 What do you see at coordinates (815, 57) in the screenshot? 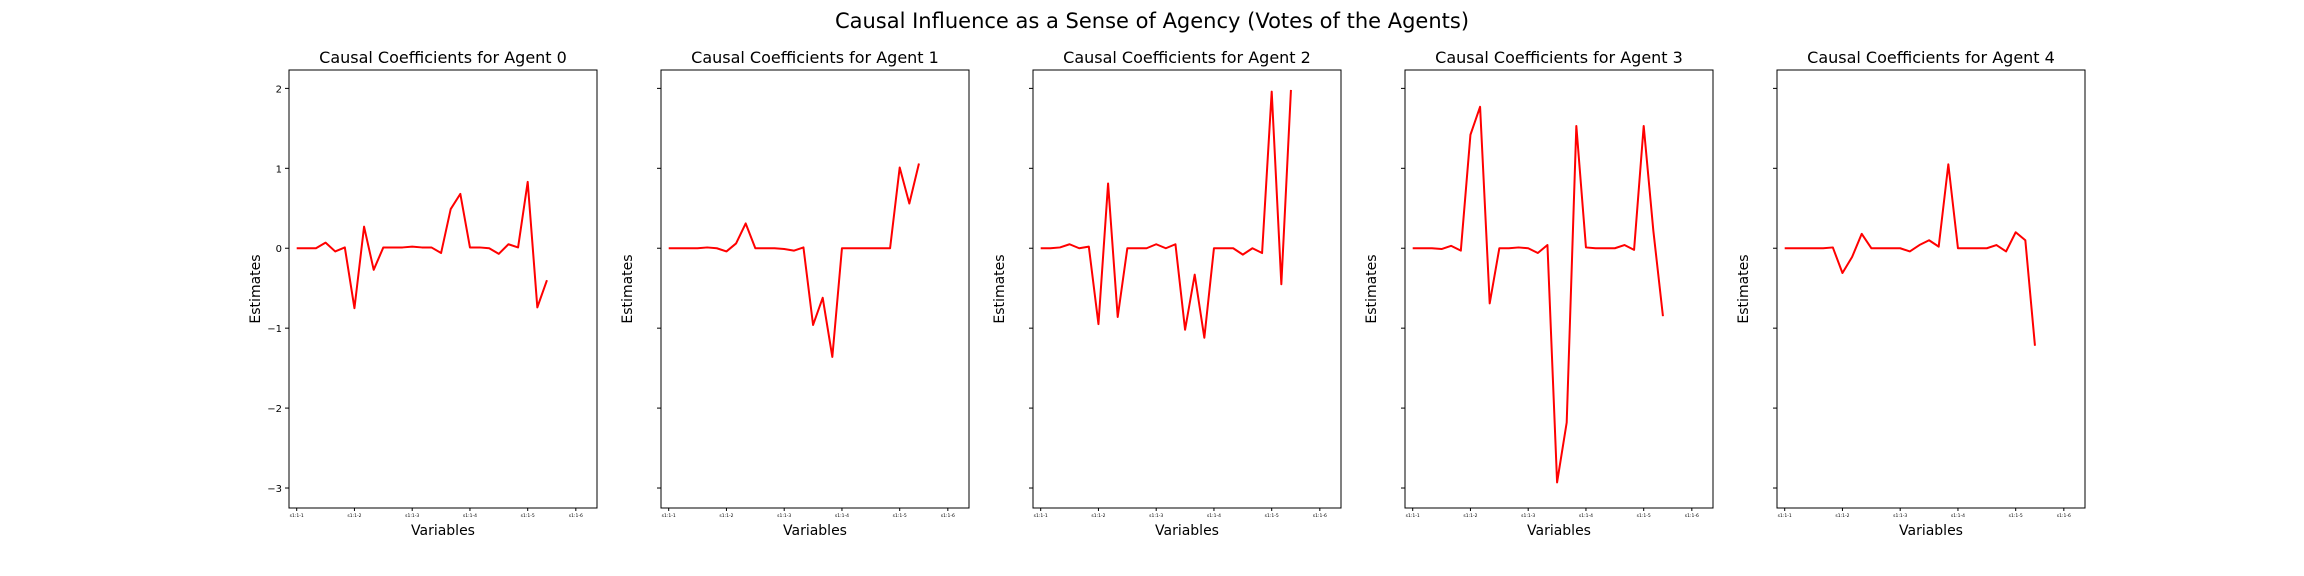
I see `subplot-title: Causal Coefficients for Agent 1` at bounding box center [815, 57].